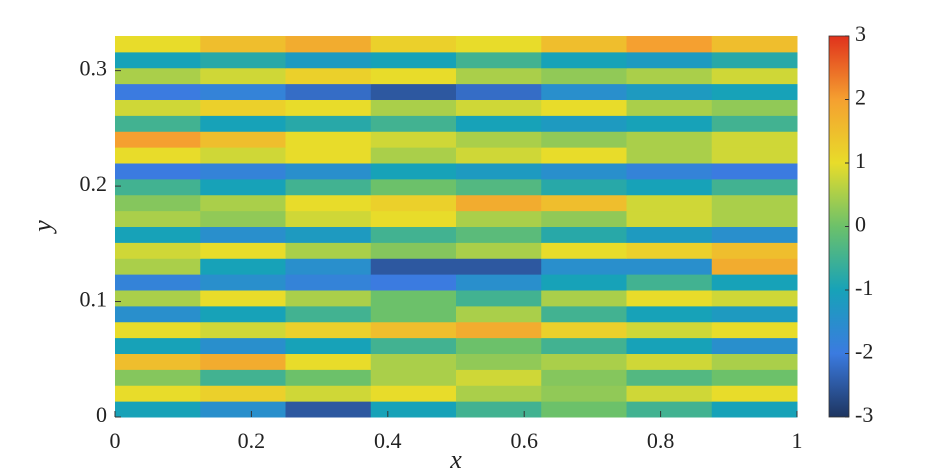 The width and height of the screenshot is (951, 471). I want to click on colorbar-tick-label: 2, so click(860, 97).